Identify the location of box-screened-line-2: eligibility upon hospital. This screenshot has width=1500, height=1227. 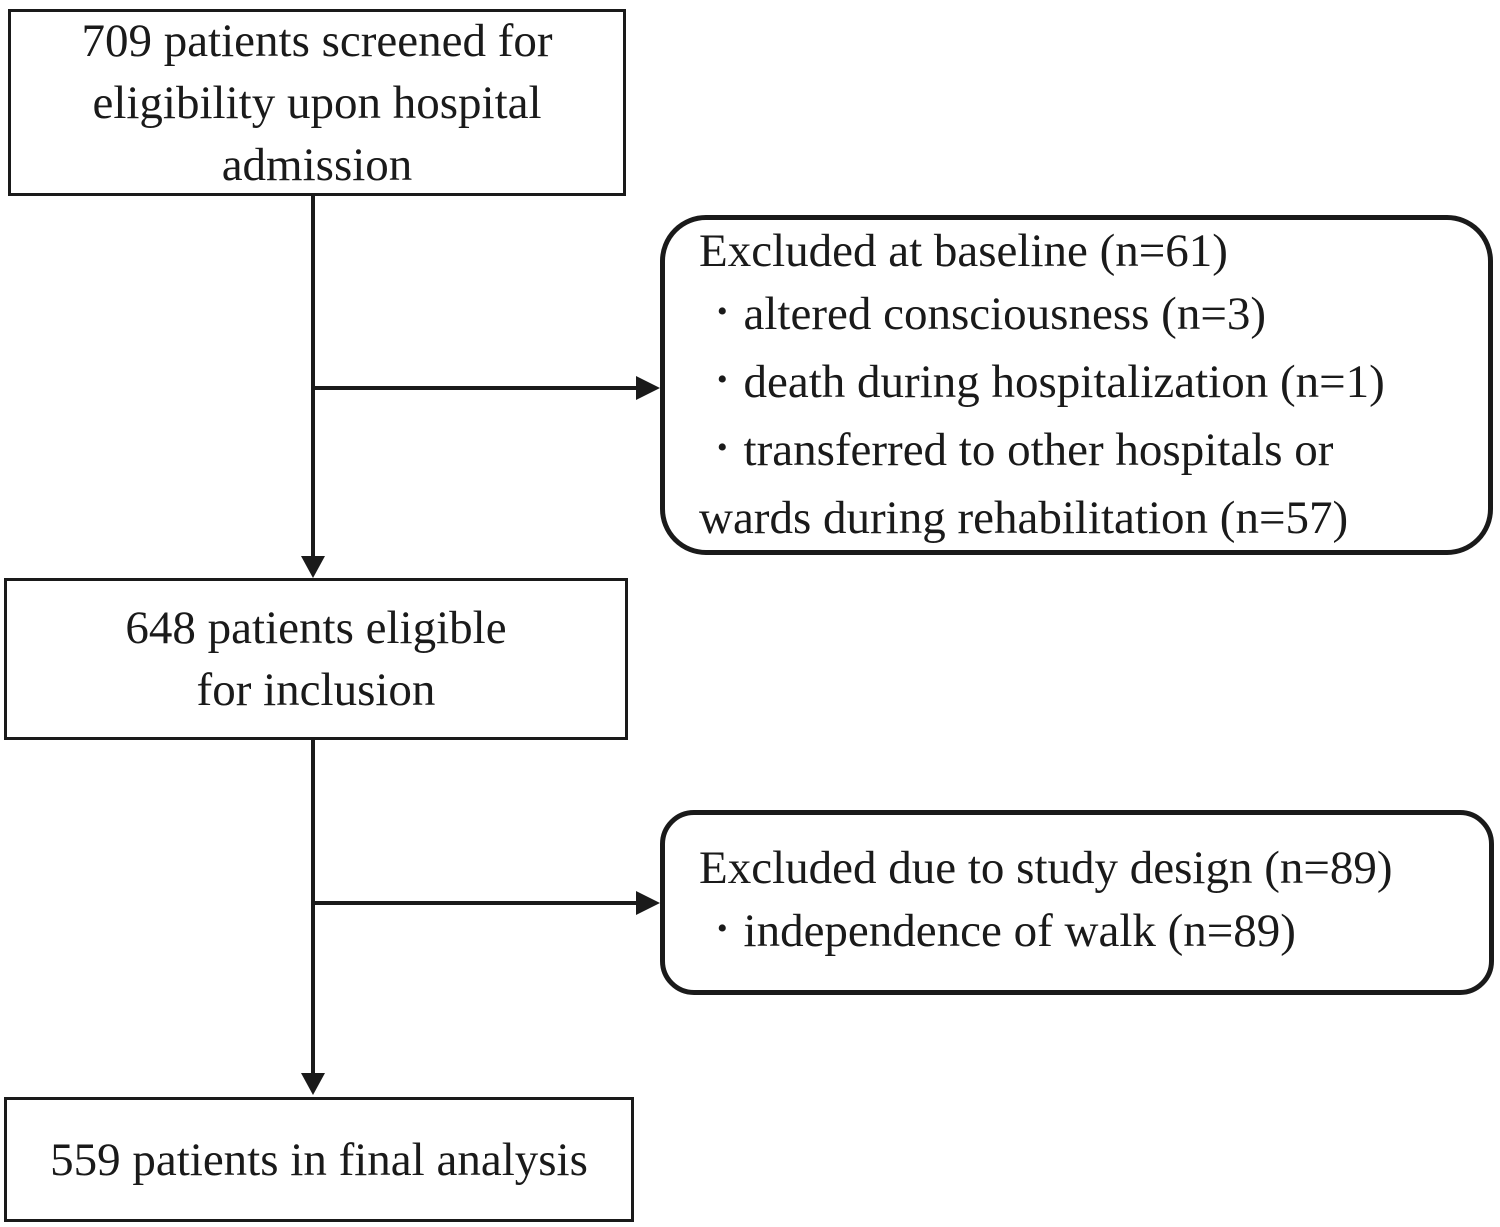
(317, 102).